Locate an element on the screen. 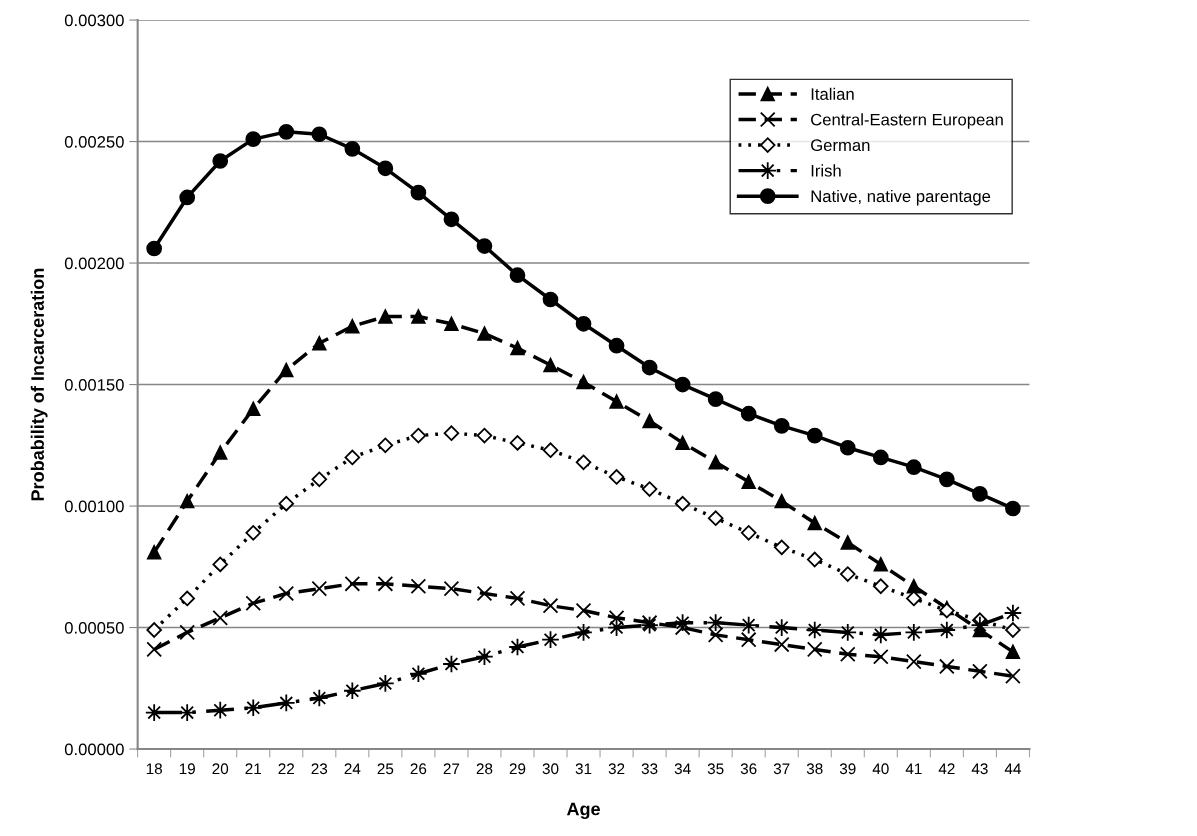 This screenshot has width=1197, height=836. x-tick-label: 18 is located at coordinates (154, 769).